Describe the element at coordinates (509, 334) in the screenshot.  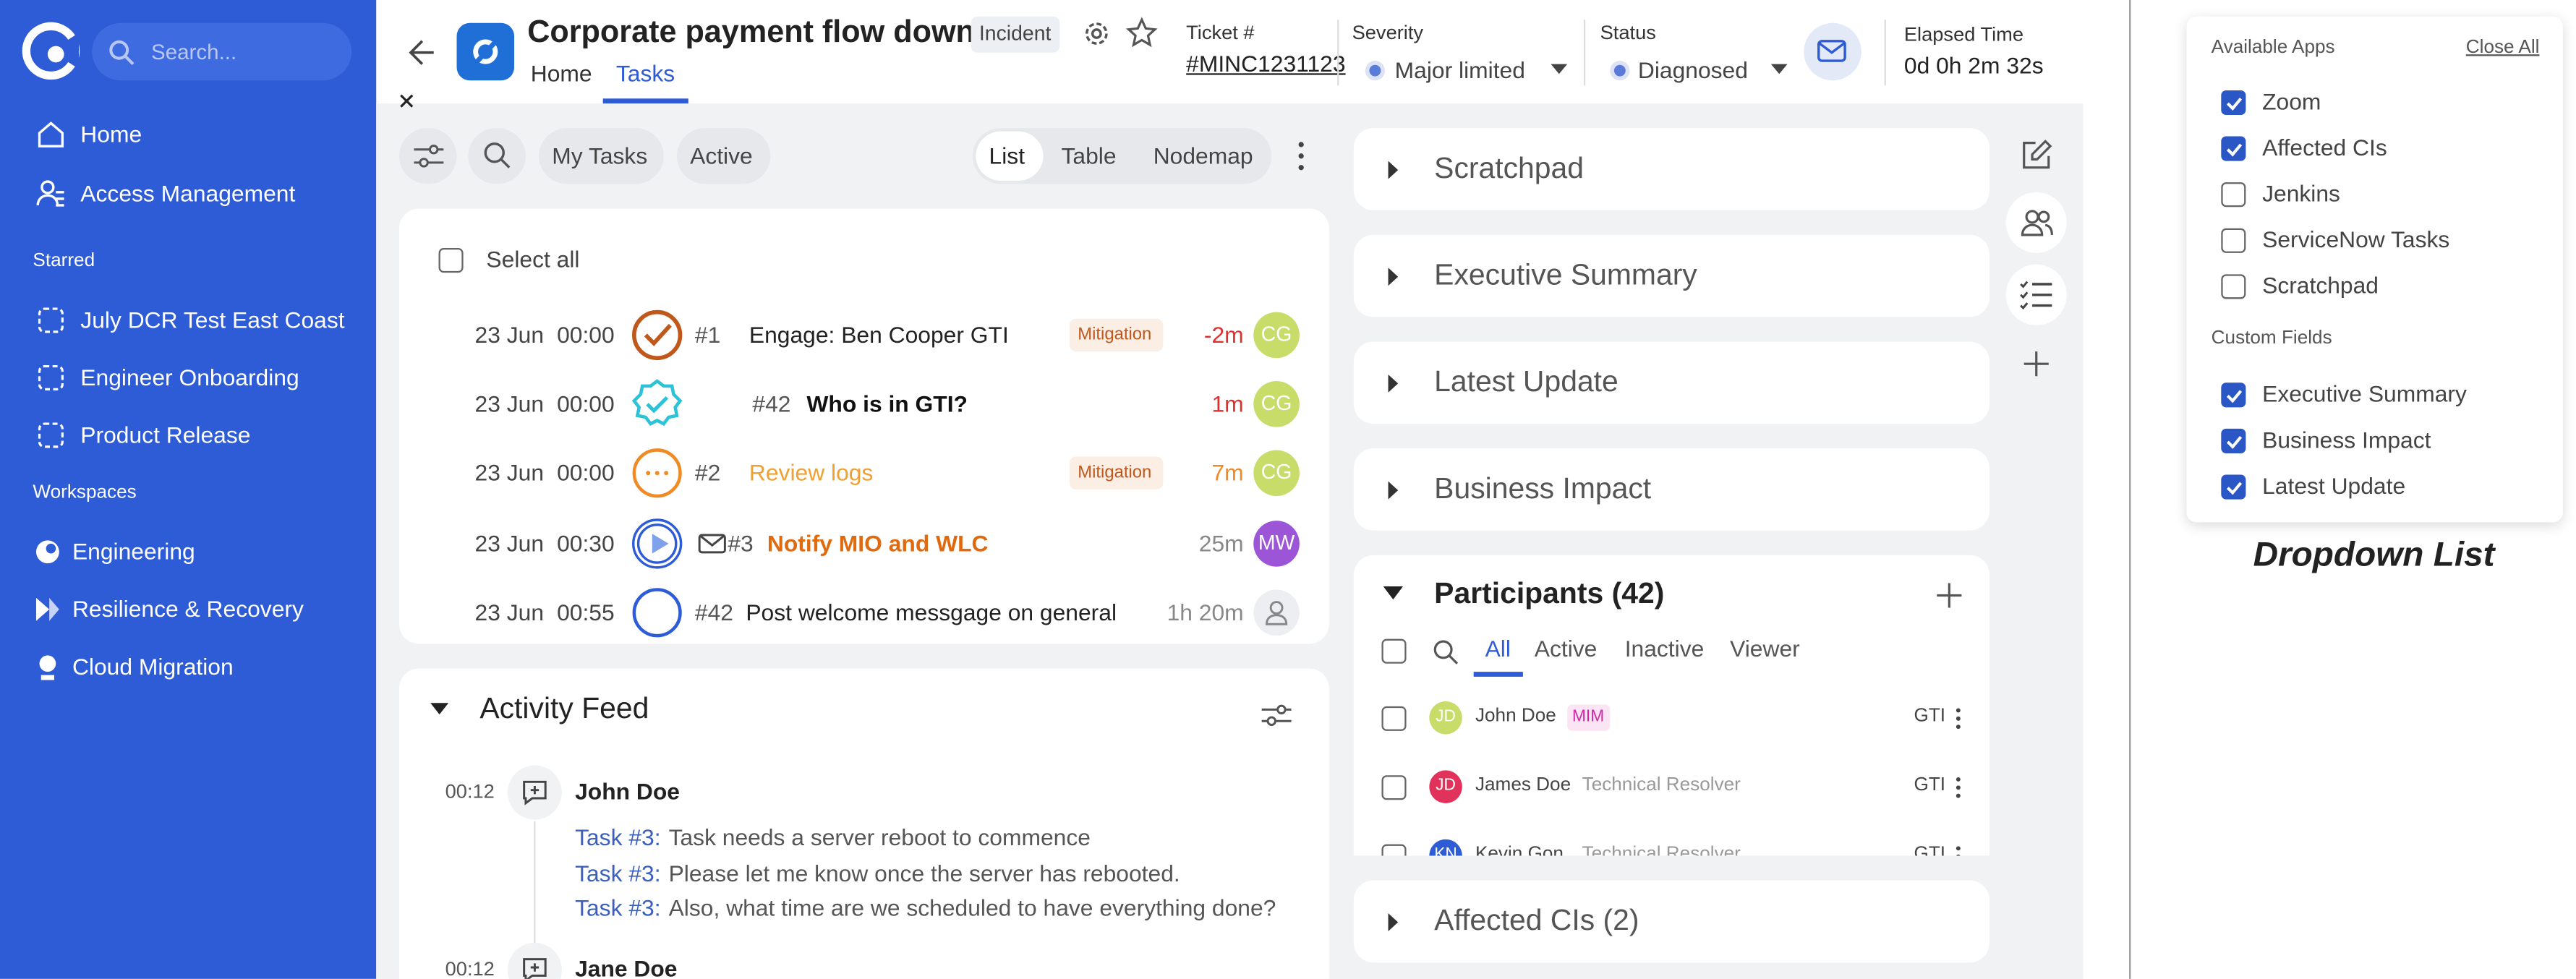
I see `task-date: 23 Jun` at that location.